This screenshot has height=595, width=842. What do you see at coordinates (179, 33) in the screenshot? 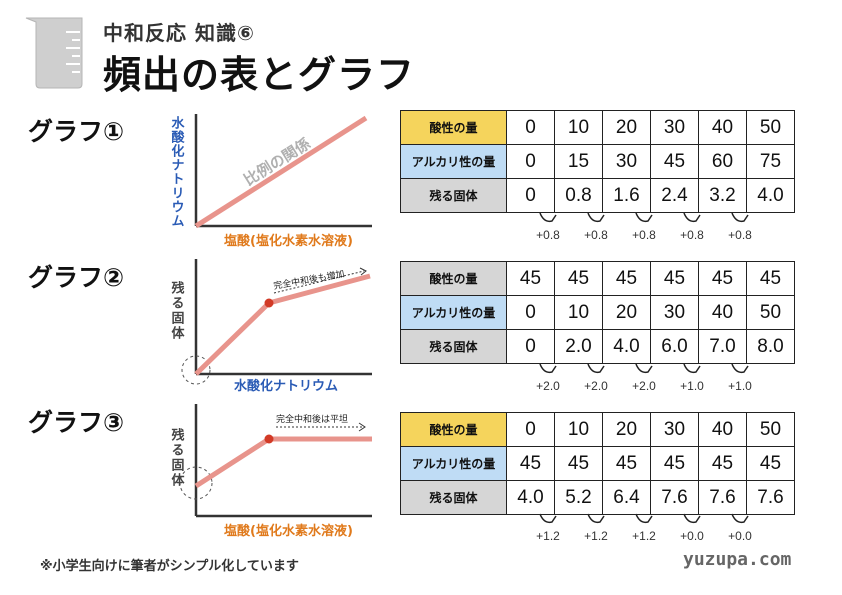
I see `super-title: 中和反応 知識⑥` at bounding box center [179, 33].